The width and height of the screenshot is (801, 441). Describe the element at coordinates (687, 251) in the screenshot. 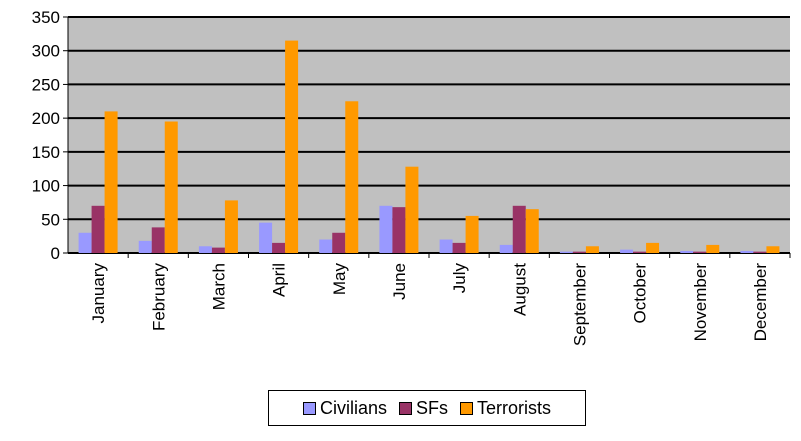

I see `bar-civilians-november` at that location.